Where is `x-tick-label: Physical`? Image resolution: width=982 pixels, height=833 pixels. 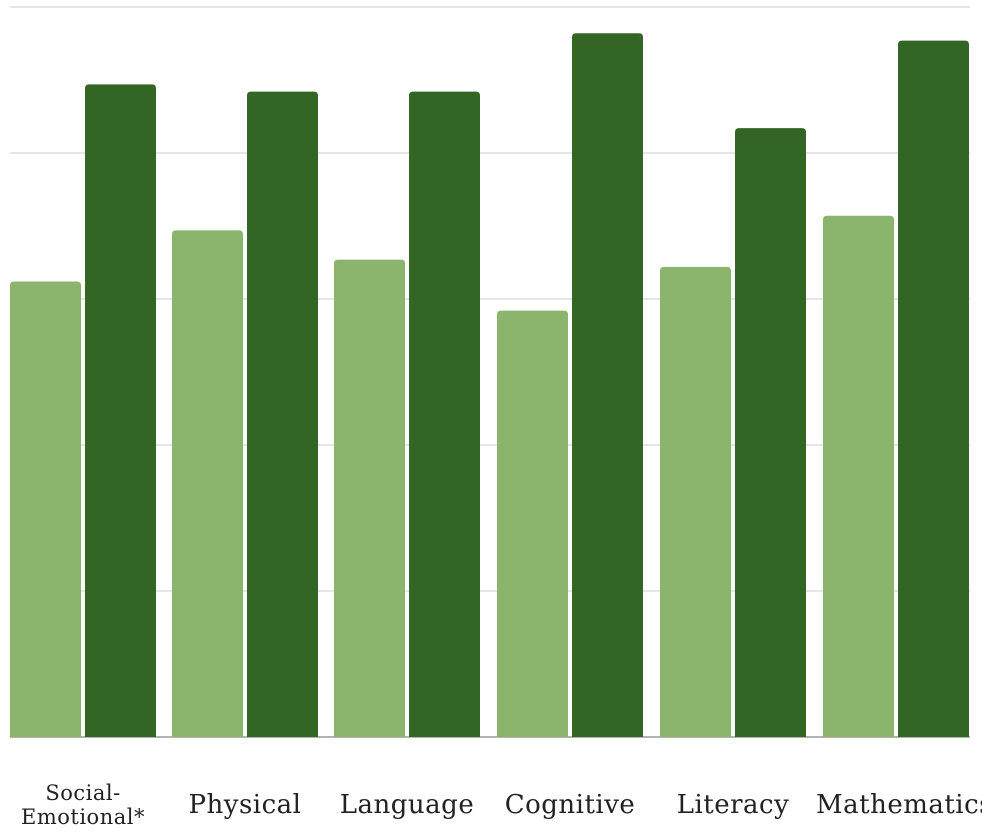
x-tick-label: Physical is located at coordinates (245, 805).